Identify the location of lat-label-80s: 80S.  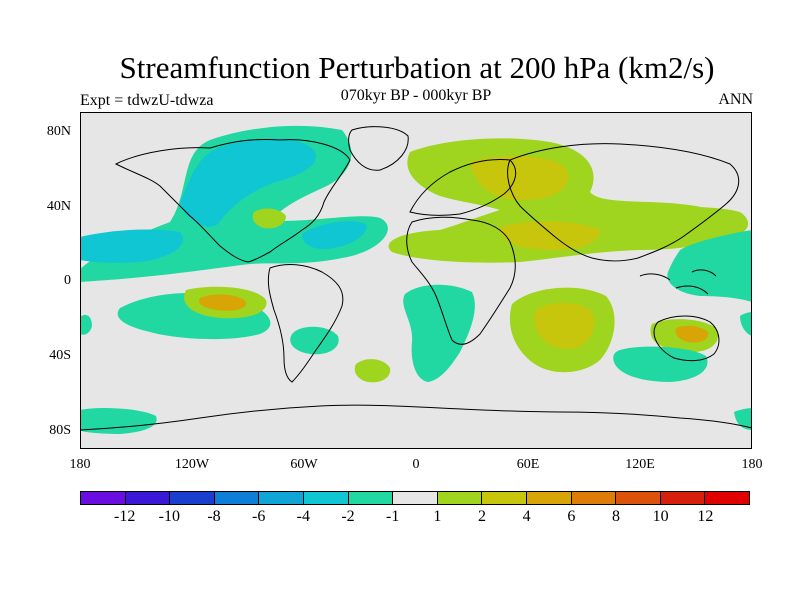
(60, 430).